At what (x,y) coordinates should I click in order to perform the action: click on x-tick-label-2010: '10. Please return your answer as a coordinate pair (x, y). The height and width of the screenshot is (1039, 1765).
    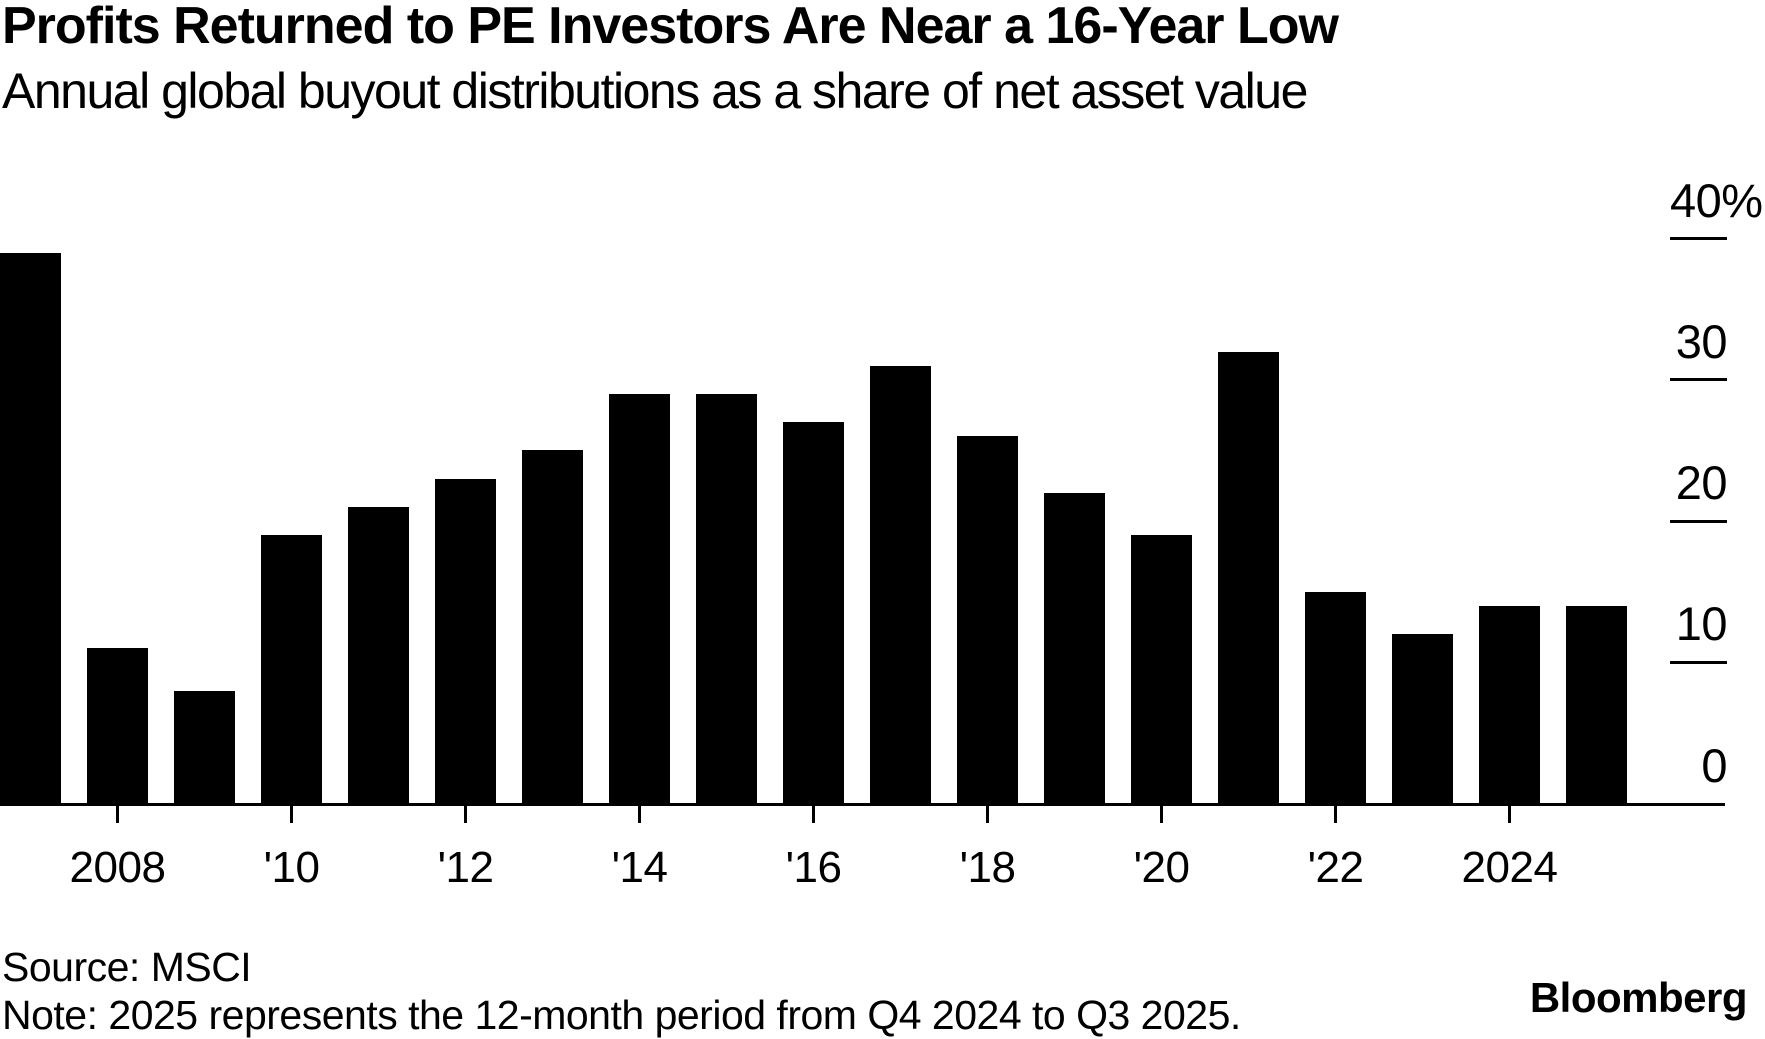
    Looking at the image, I should click on (291, 867).